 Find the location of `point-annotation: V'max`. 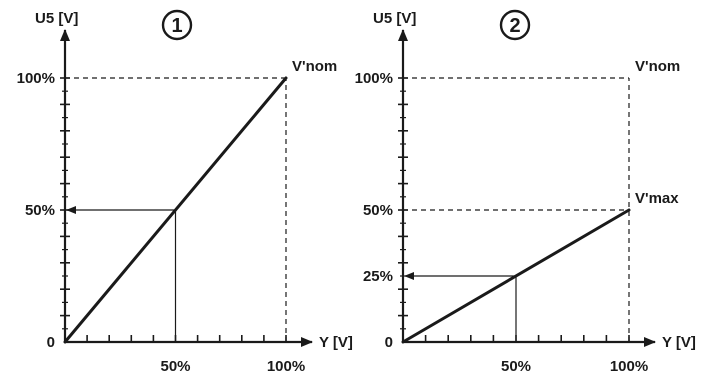

point-annotation: V'max is located at coordinates (657, 198).